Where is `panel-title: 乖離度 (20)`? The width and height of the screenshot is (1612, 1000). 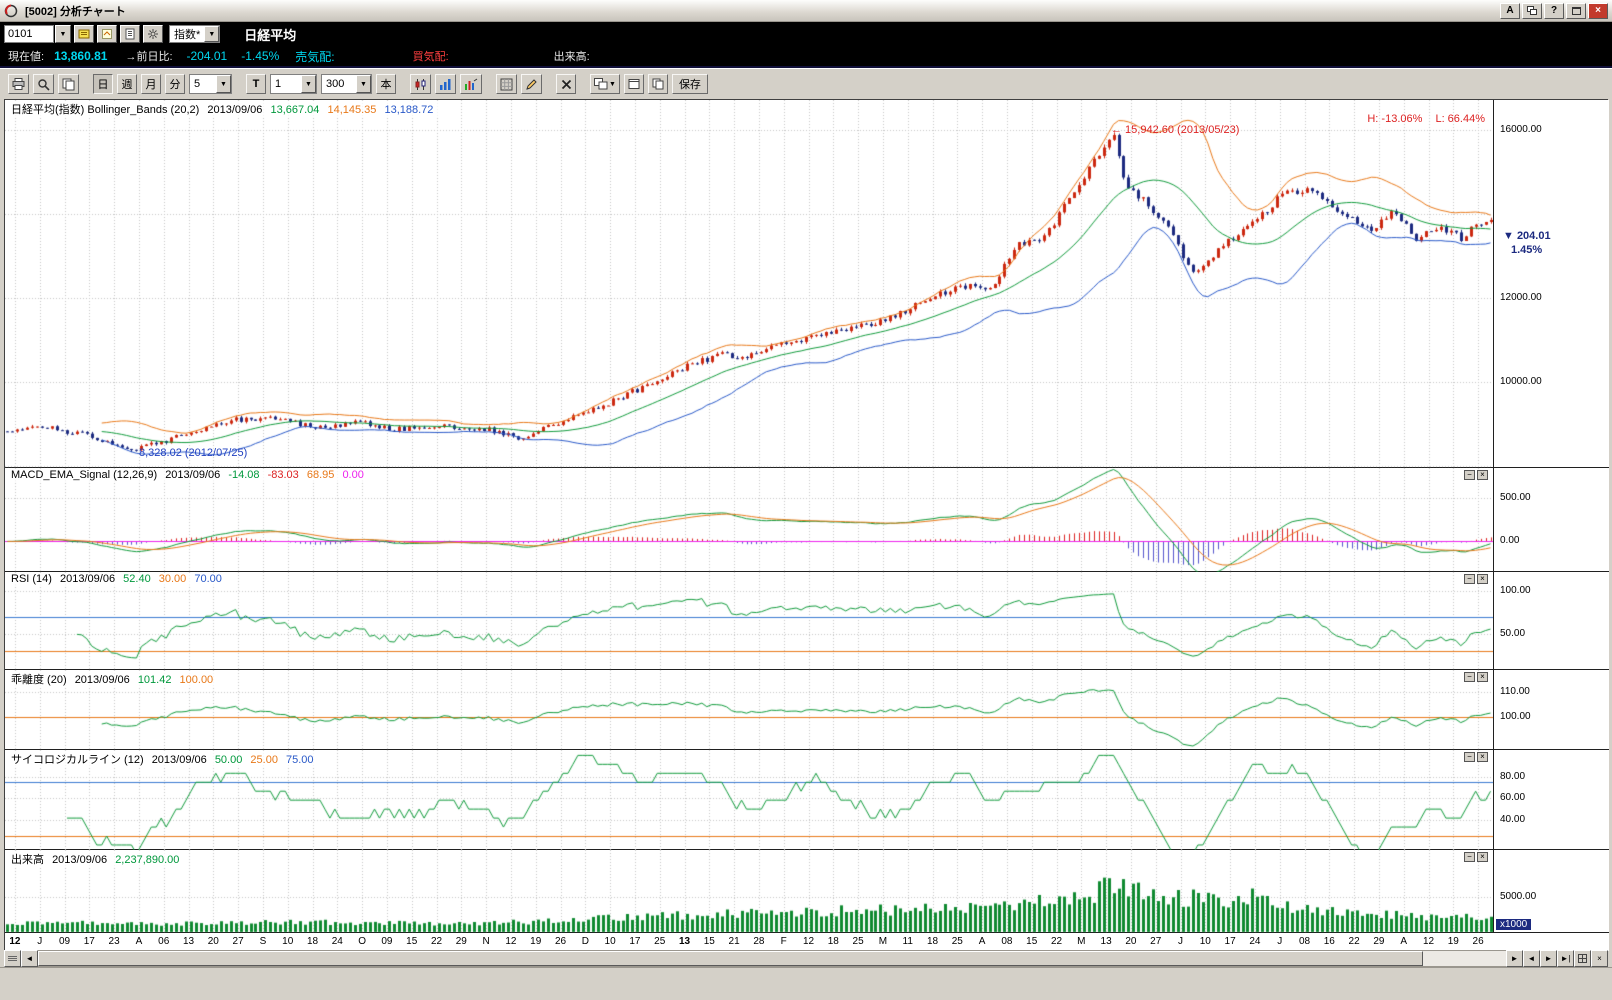 panel-title: 乖離度 (20) is located at coordinates (39, 680).